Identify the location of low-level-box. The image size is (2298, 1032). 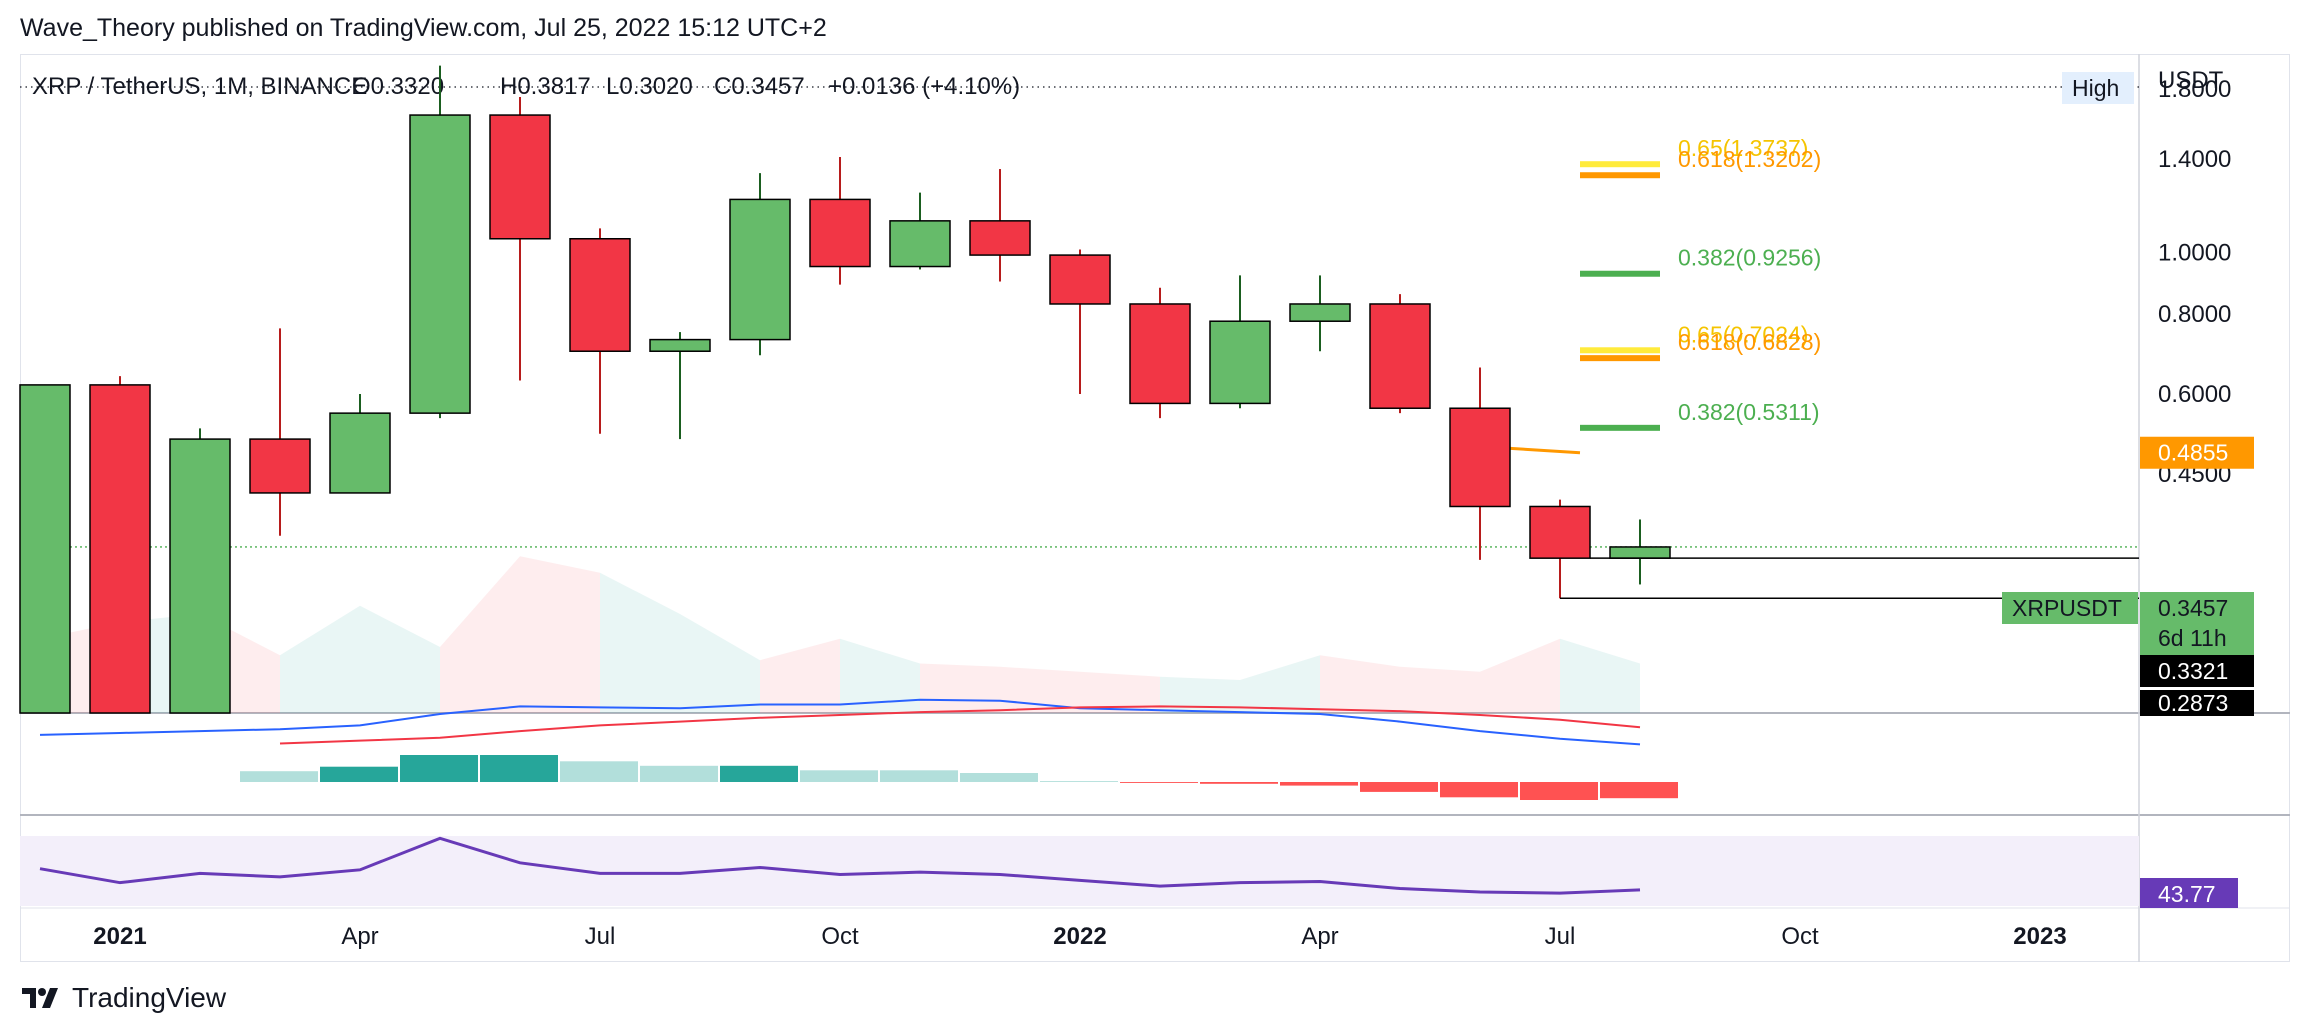
(2197, 703).